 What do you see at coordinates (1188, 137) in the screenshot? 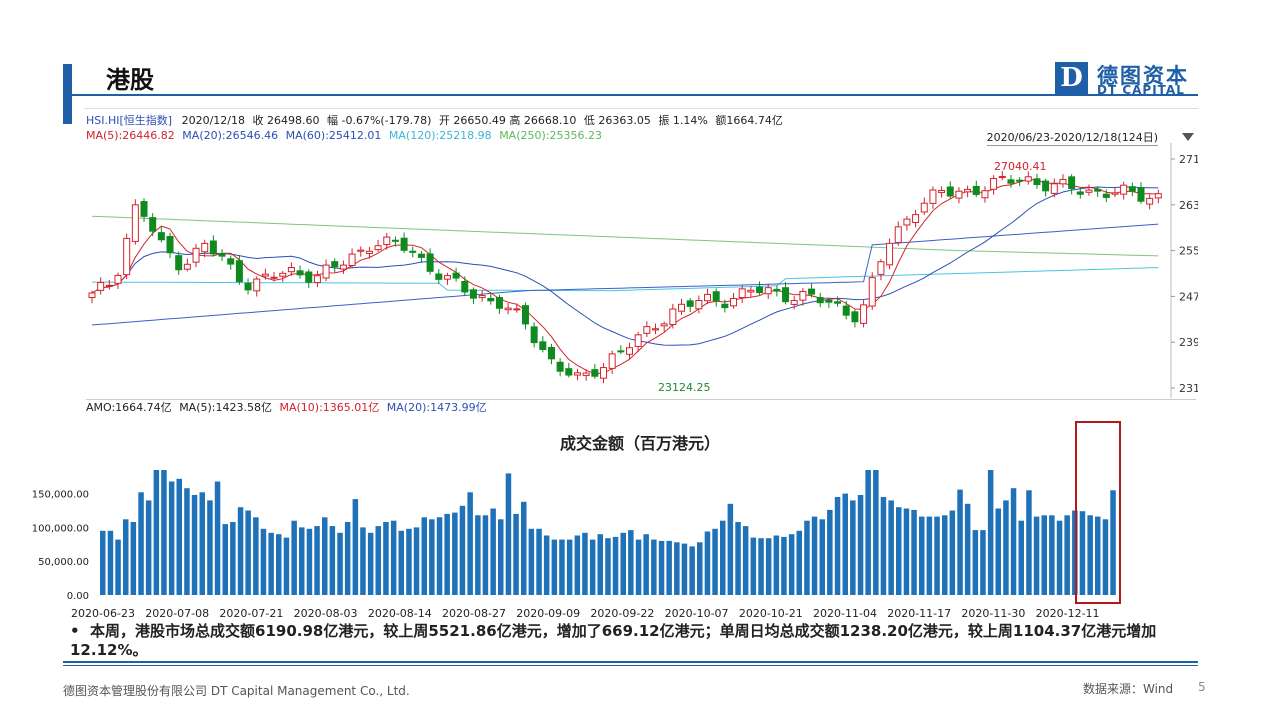
I see `chevron-down-icon` at bounding box center [1188, 137].